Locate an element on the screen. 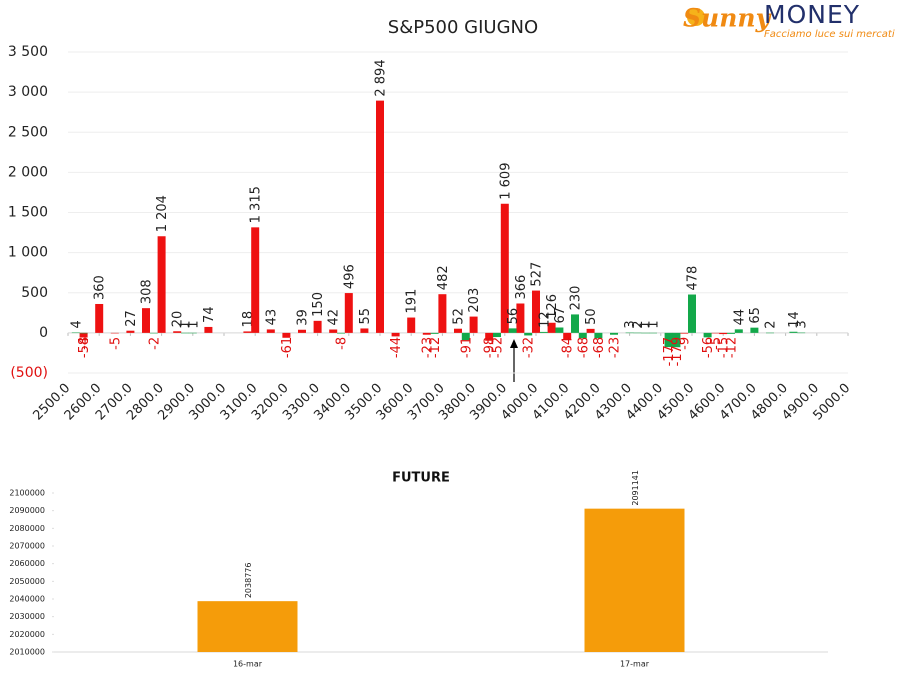 Image resolution: width=900 pixels, height=676 pixels. y-tick-label: 3 500 is located at coordinates (28, 52).